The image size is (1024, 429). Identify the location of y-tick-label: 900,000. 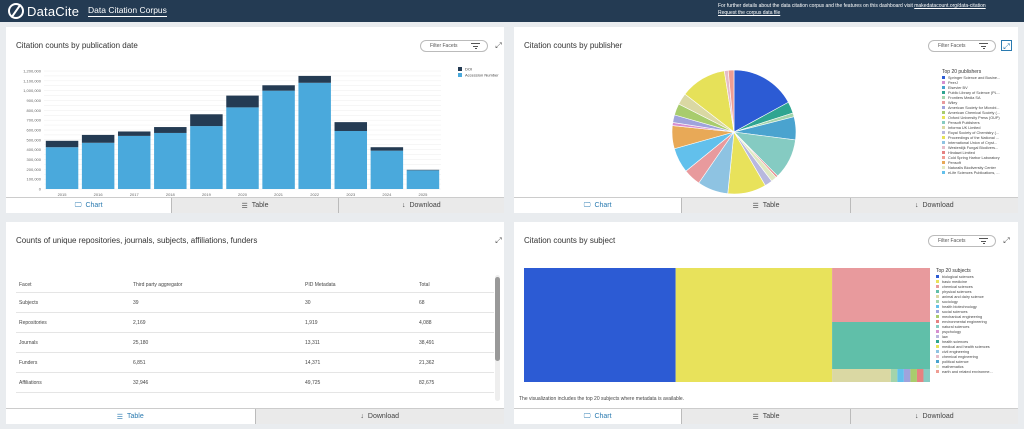
(34, 100).